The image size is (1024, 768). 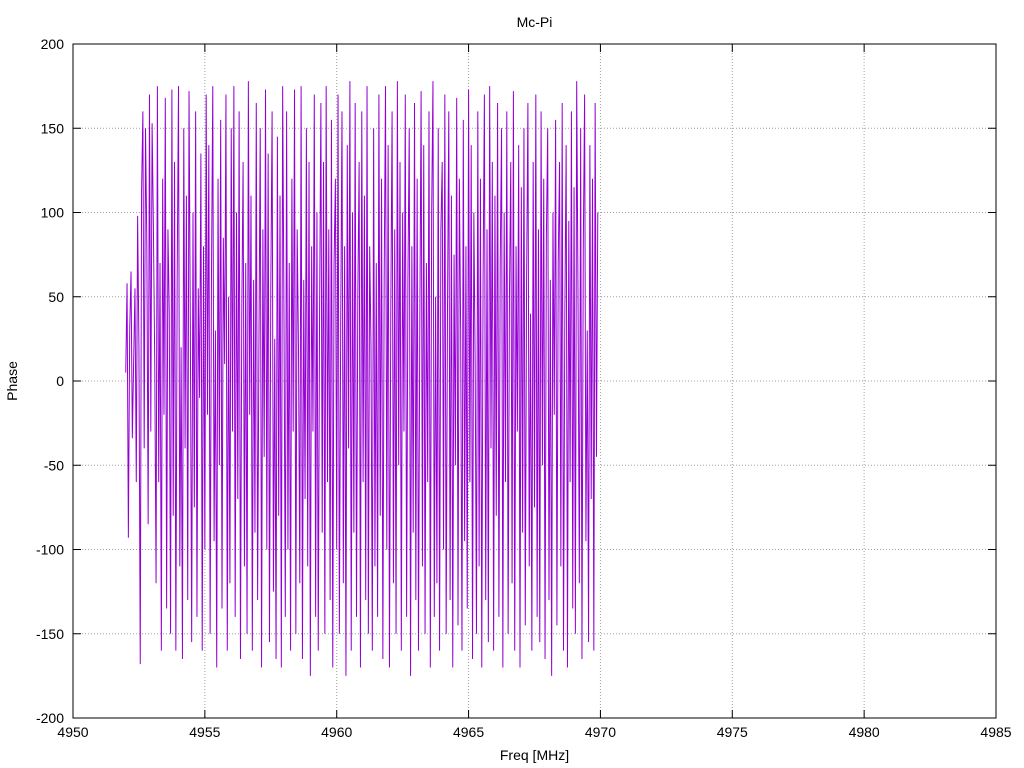 What do you see at coordinates (50, 550) in the screenshot?
I see `y-tick-label: -100` at bounding box center [50, 550].